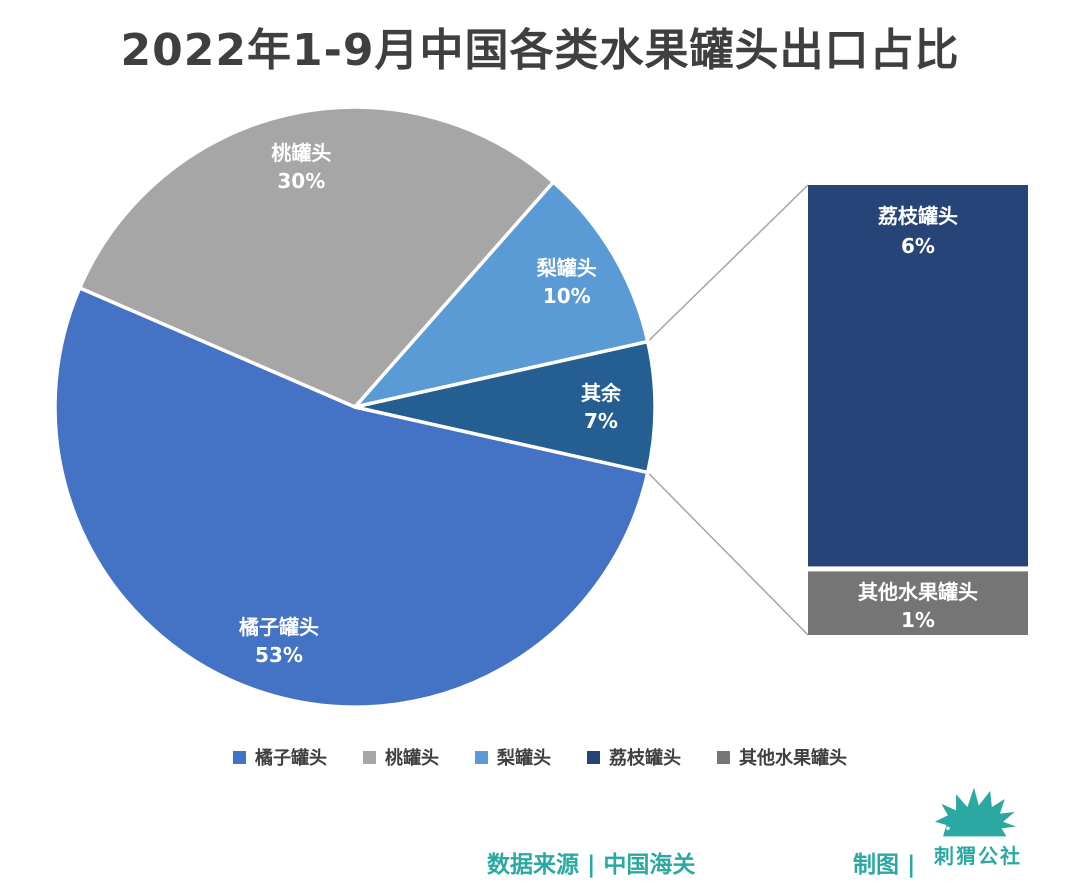  I want to click on legend-label: 其他水果罐头, so click(793, 758).